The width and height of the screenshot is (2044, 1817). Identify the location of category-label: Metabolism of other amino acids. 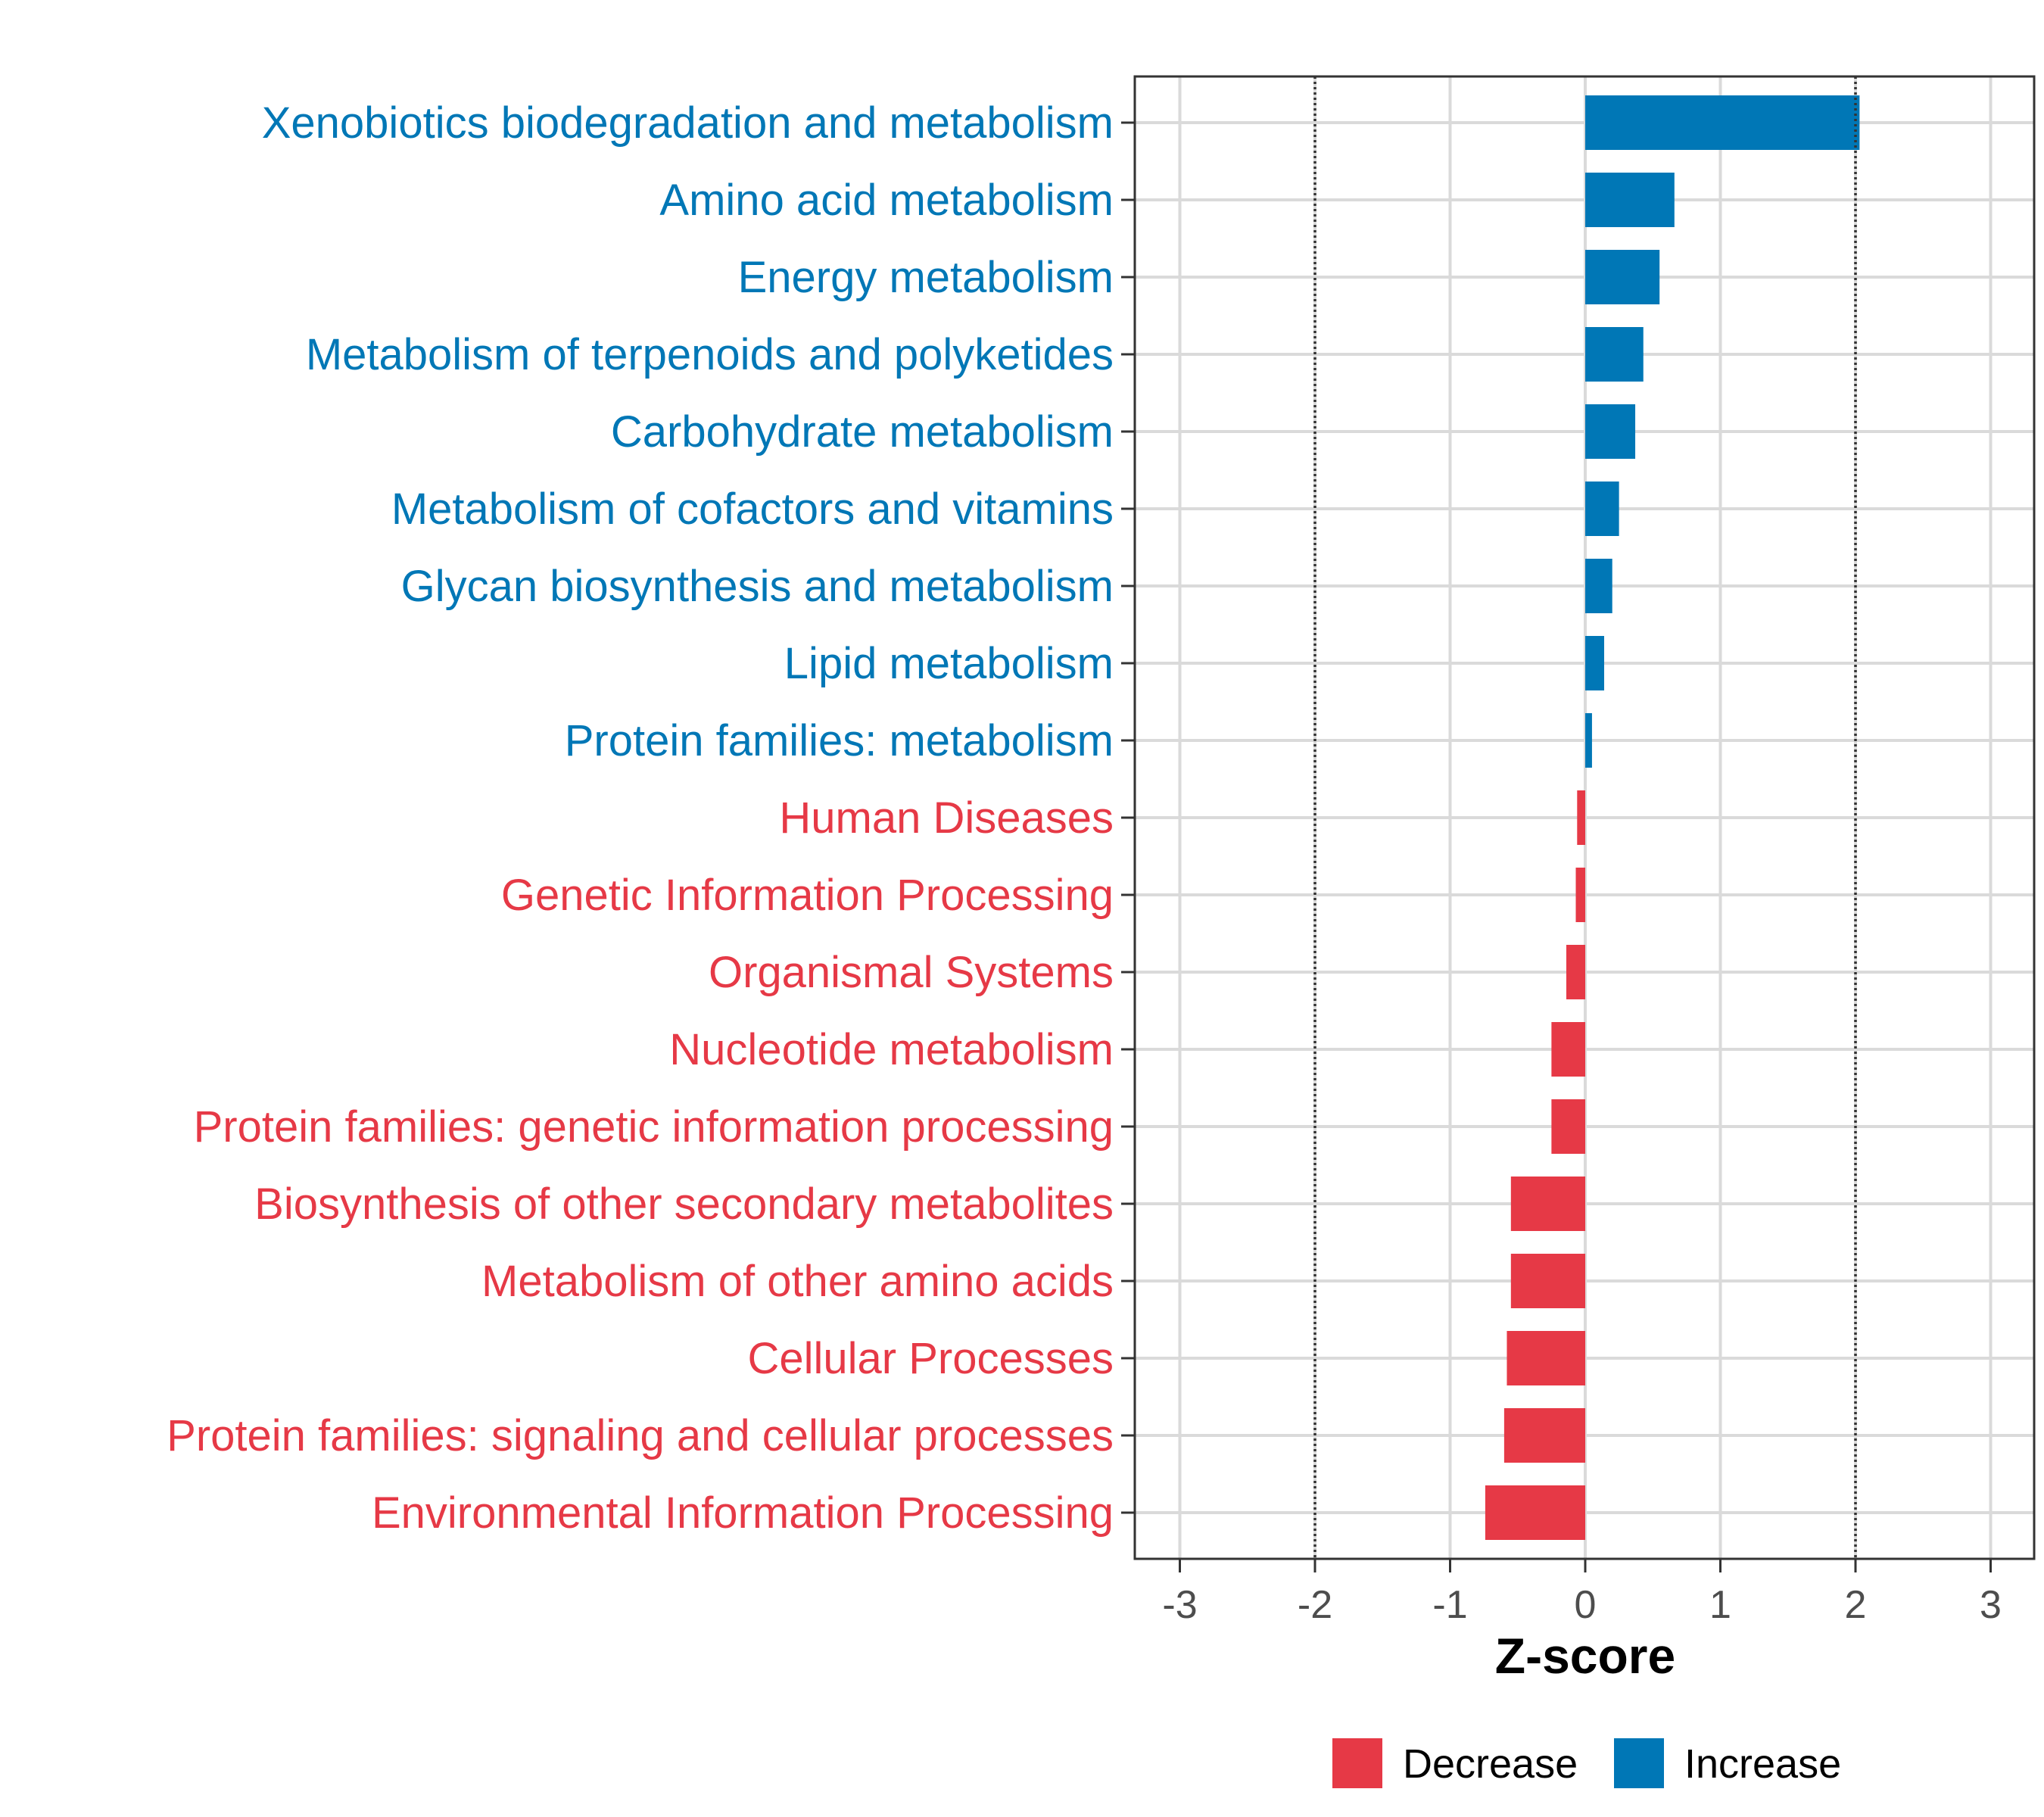
(798, 1281).